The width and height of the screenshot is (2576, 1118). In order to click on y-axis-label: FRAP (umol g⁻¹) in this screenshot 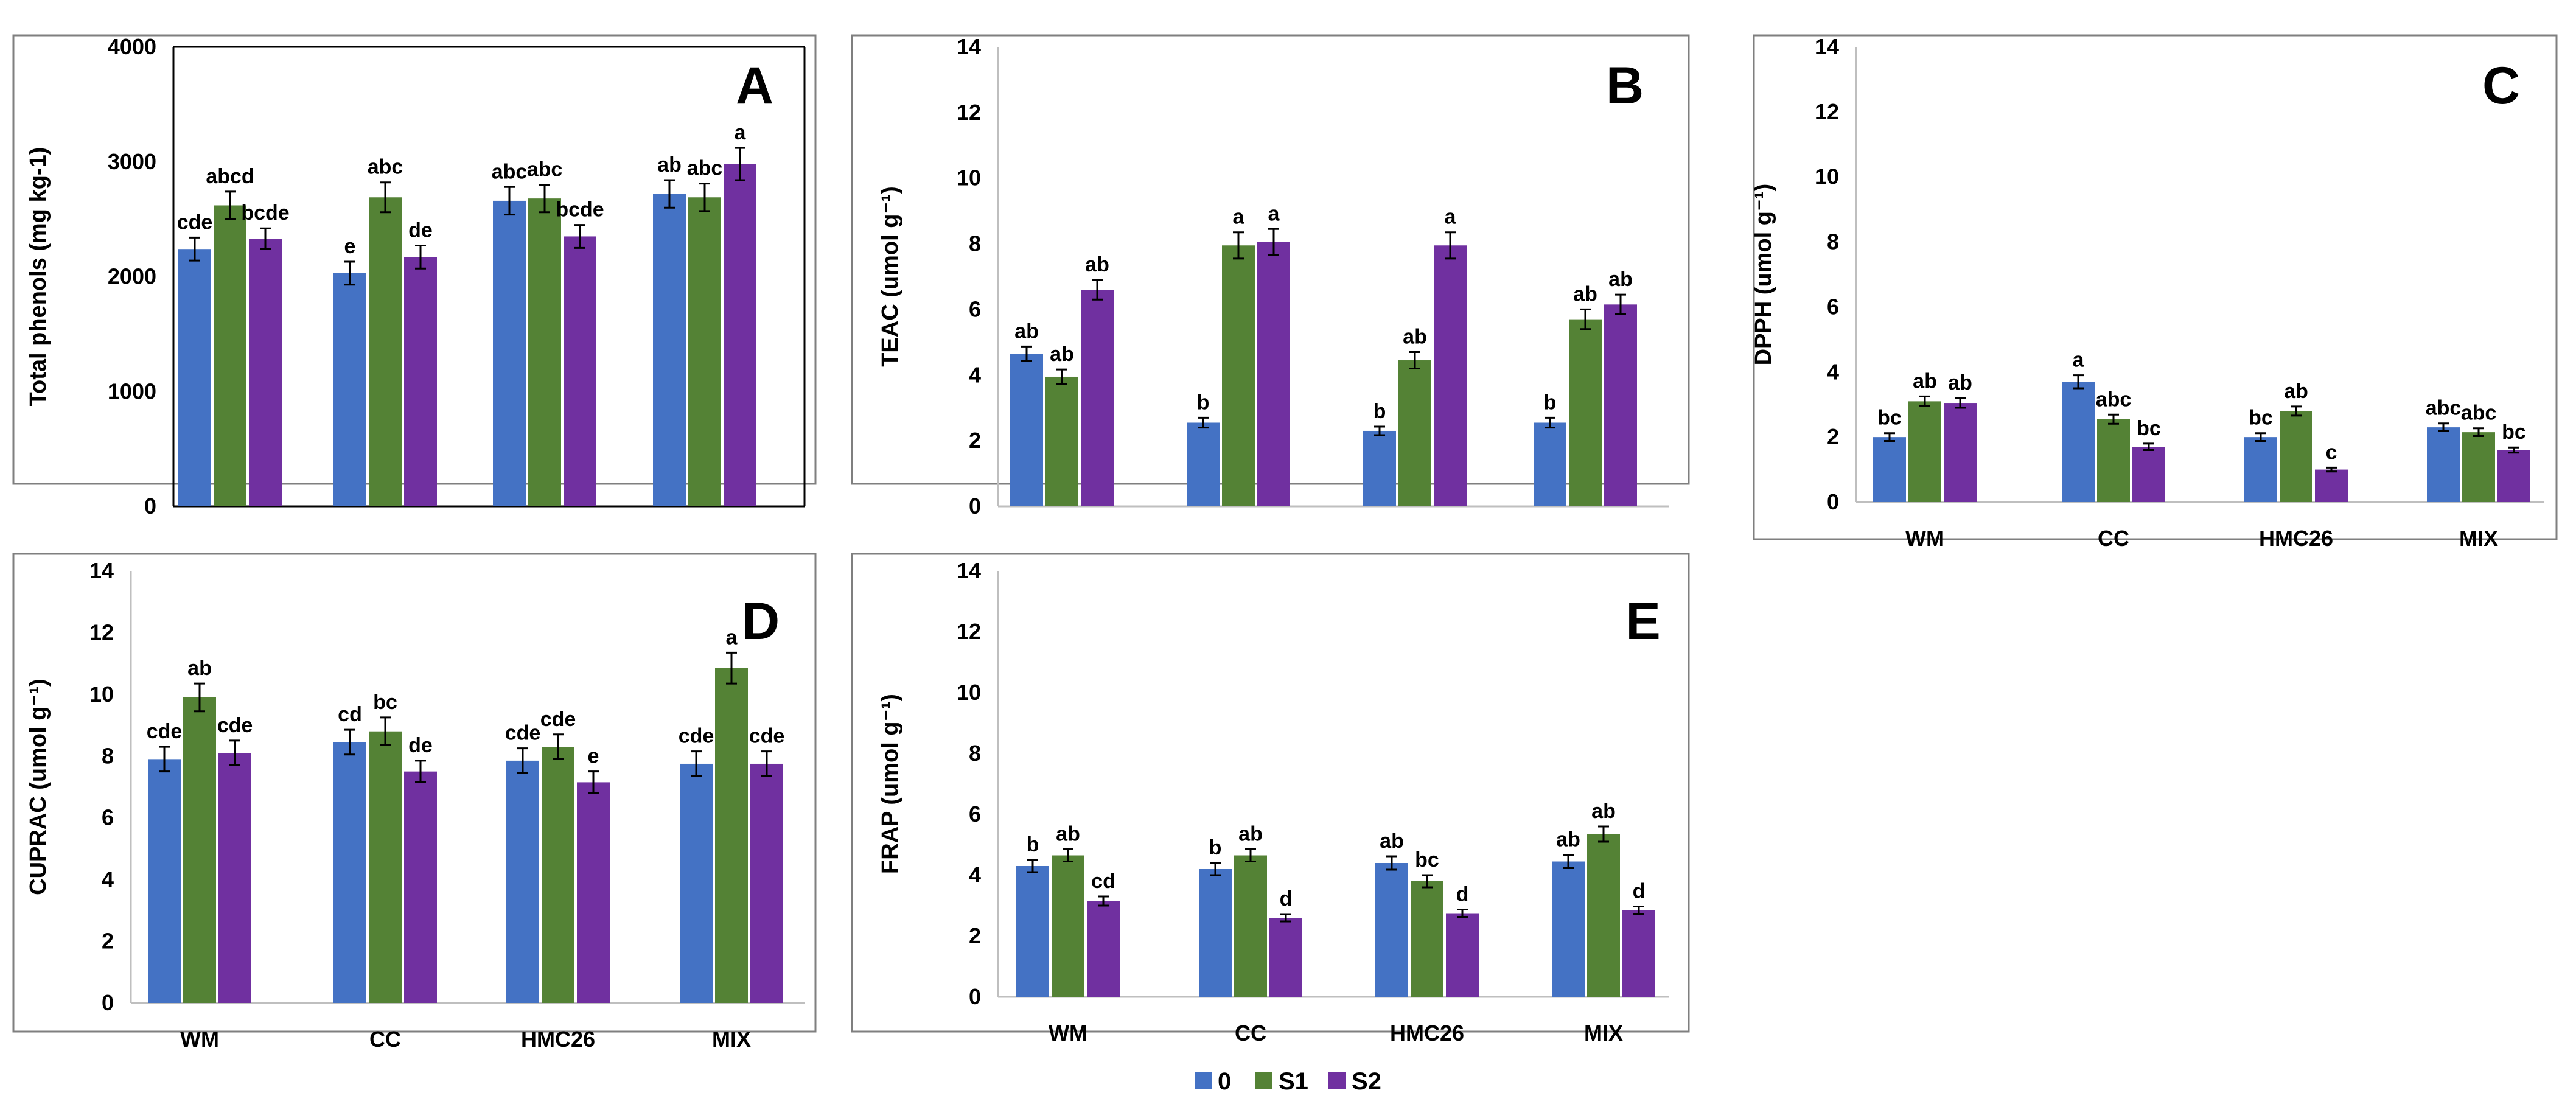, I will do `click(890, 784)`.